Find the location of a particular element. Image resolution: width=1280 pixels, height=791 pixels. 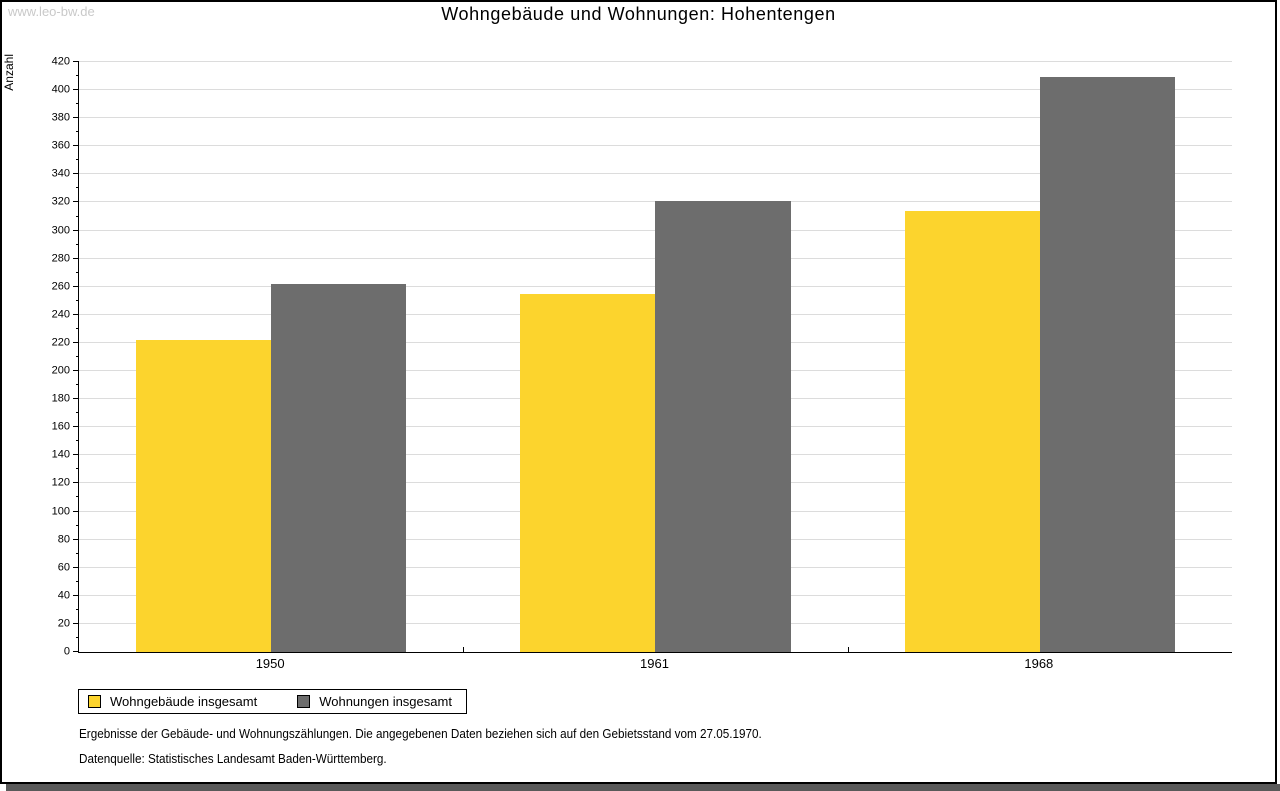

y-tick-label-60: 60 is located at coordinates (63, 567).